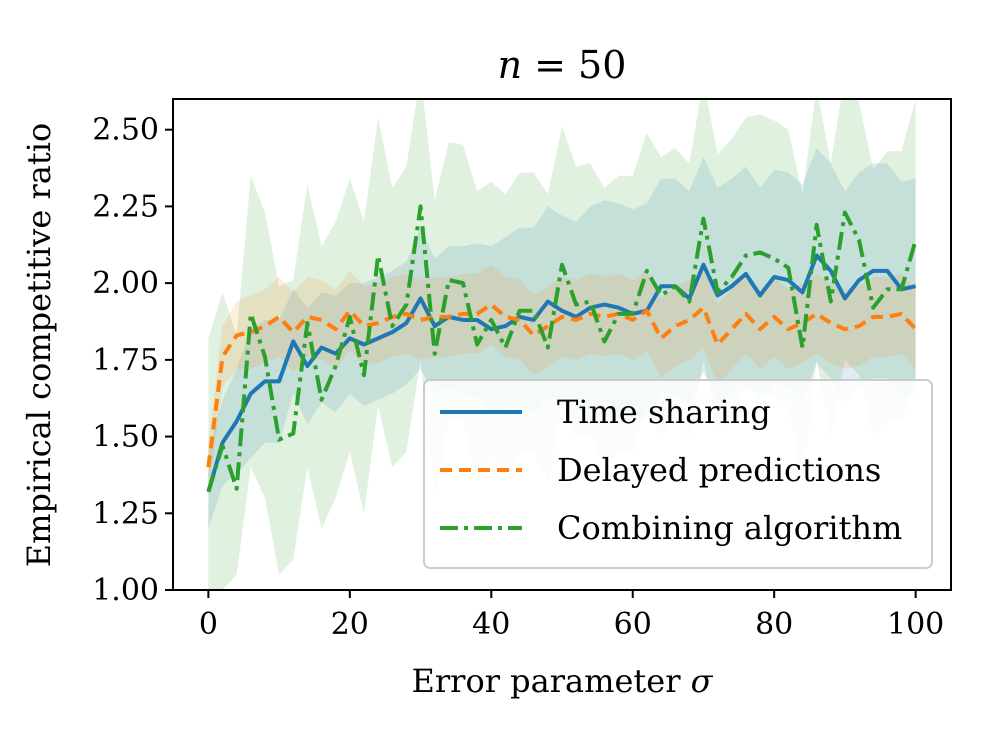  Describe the element at coordinates (729, 528) in the screenshot. I see `legend-label-combining-algorithm: Combining algorithm` at that location.